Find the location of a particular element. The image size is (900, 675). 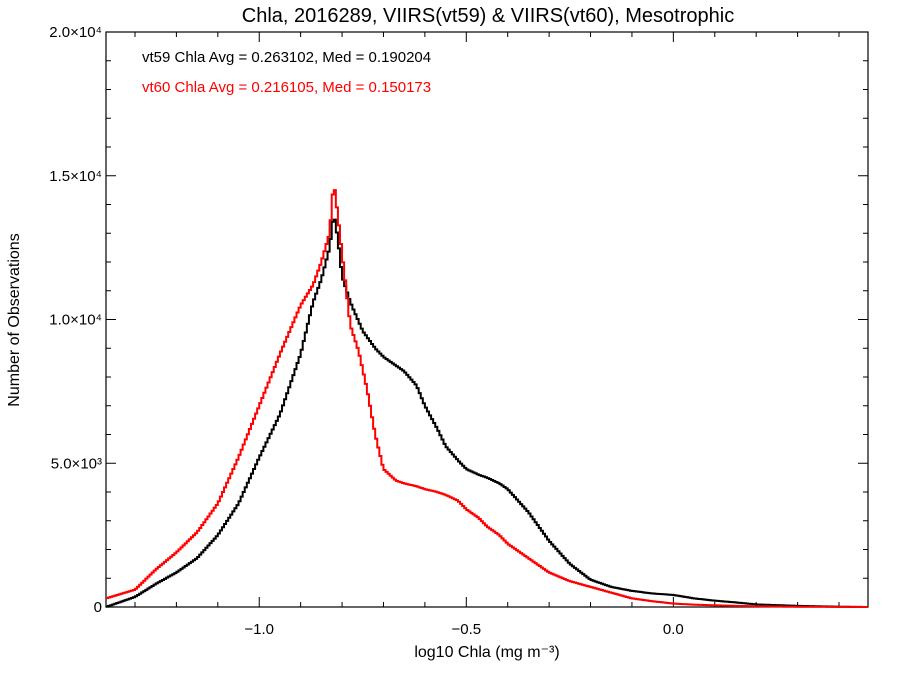

y-tick-label: 1.0×10⁴ is located at coordinates (75, 320).